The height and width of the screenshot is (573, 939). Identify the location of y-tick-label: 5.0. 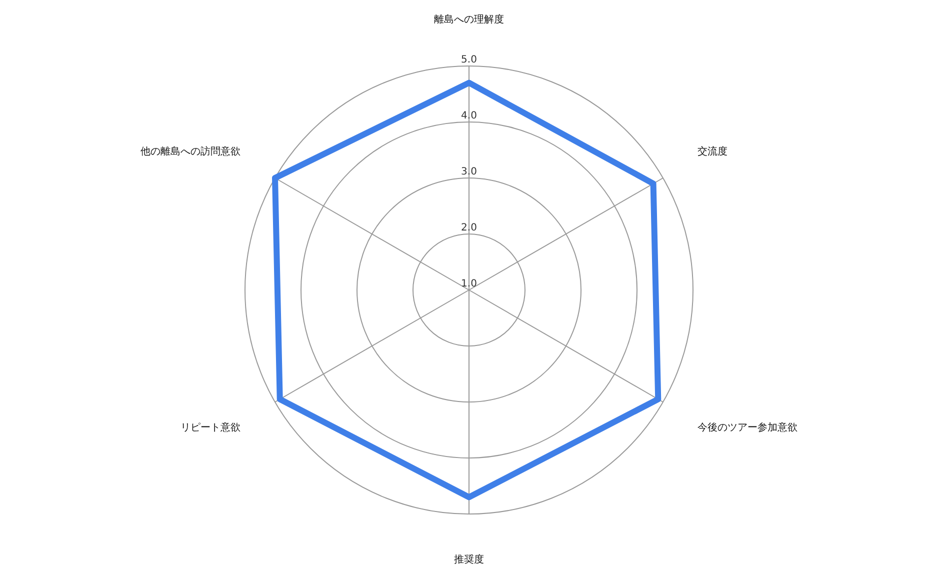
(469, 60).